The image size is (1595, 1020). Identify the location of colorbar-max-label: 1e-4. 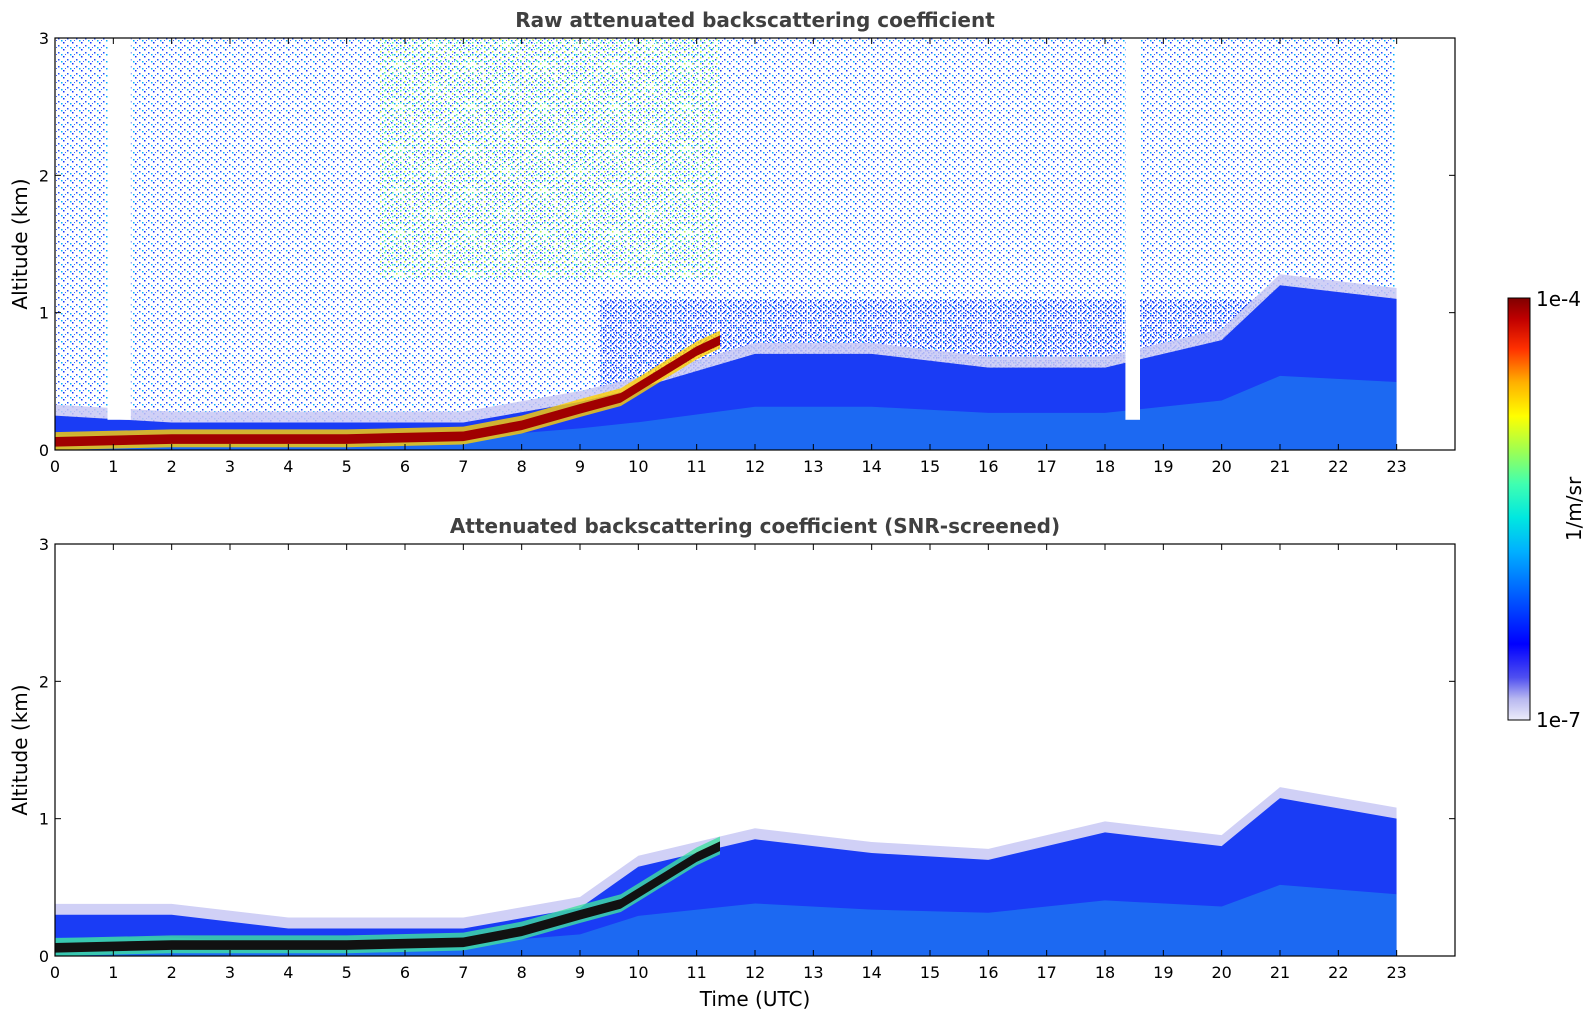
(1558, 299).